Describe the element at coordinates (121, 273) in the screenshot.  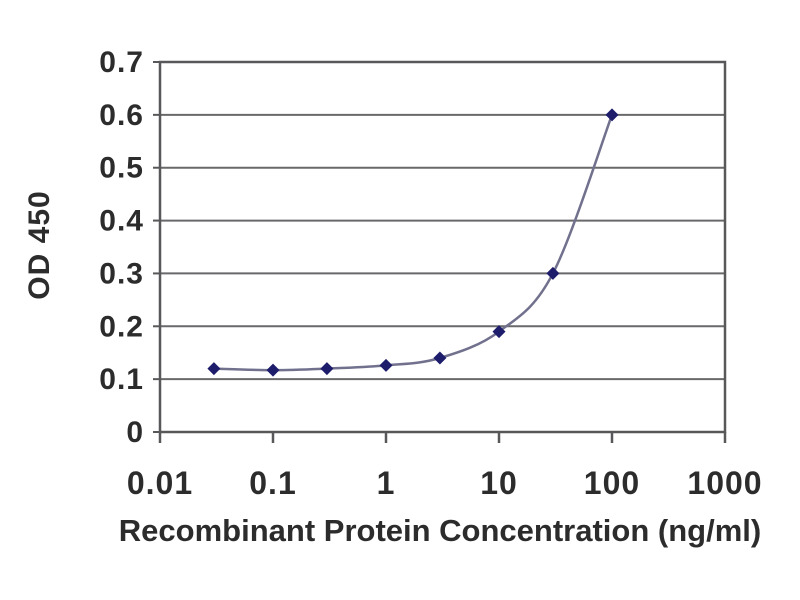
I see `y-tick-label: 0.3` at that location.